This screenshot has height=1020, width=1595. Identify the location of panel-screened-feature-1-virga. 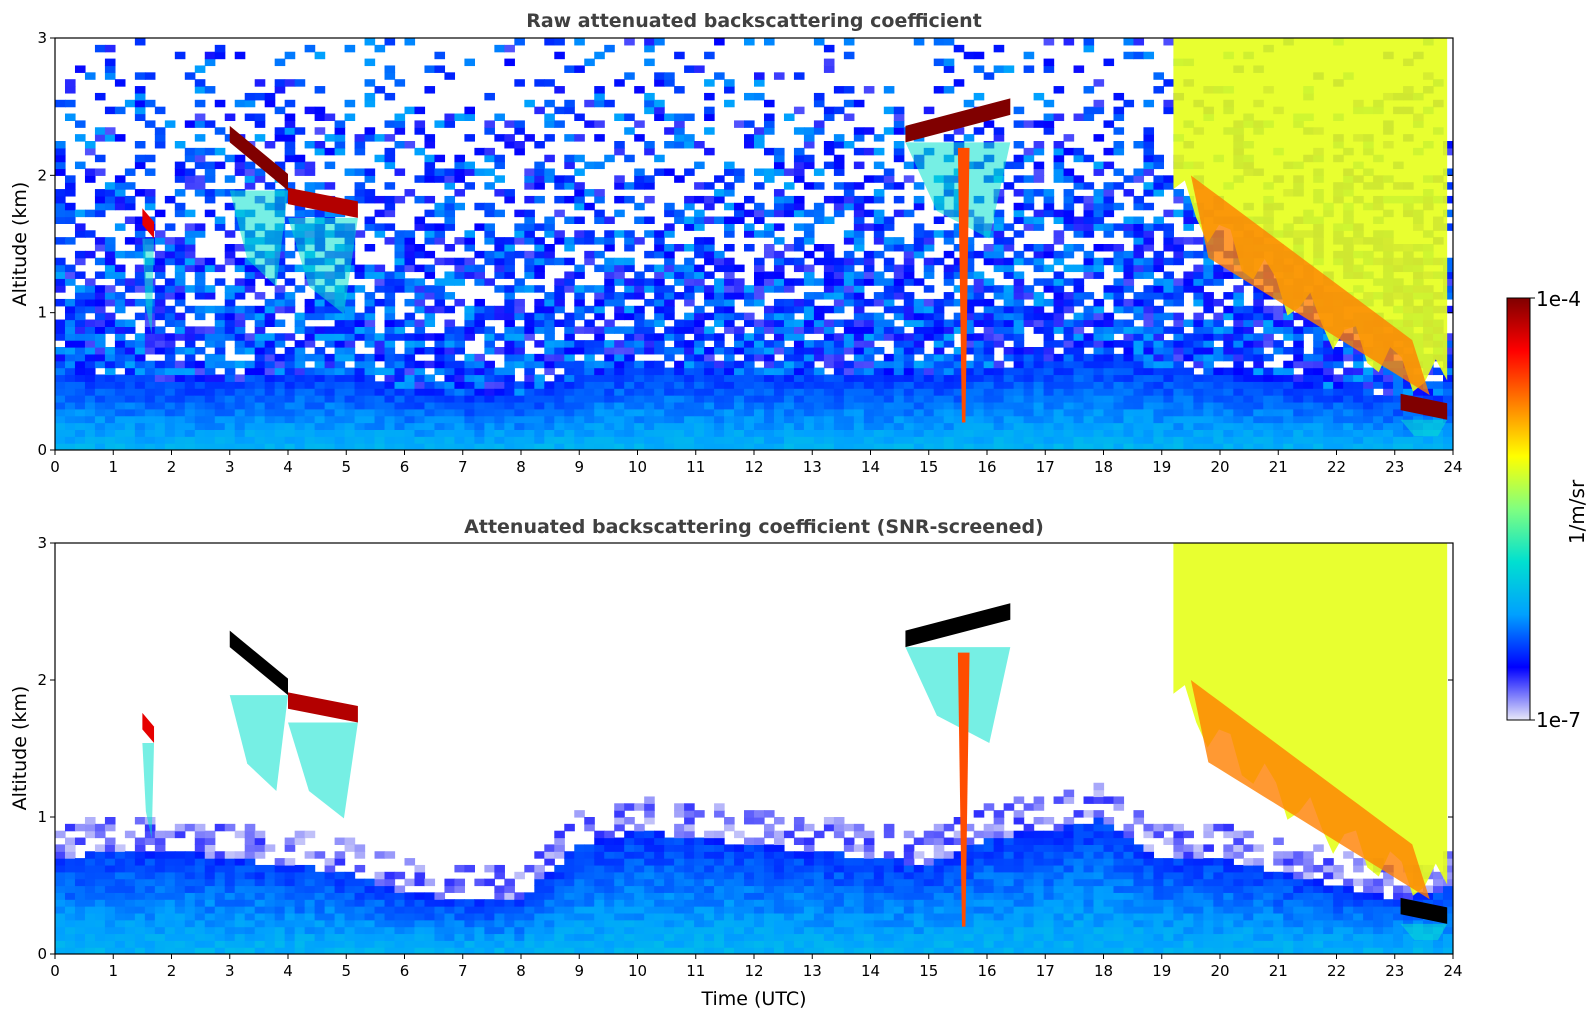
(258, 743).